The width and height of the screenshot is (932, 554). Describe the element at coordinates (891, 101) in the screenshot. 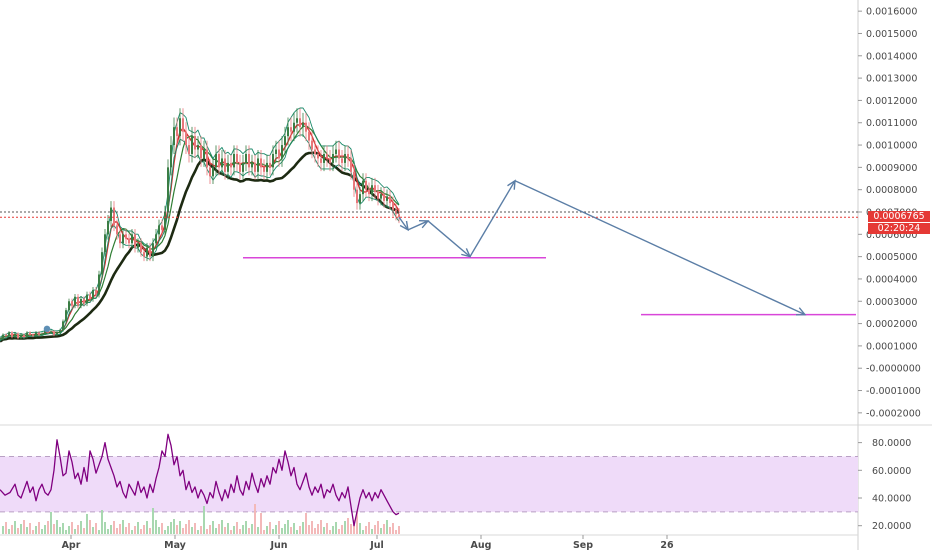

I see `price-axis-tick-label: 0.0012000` at that location.